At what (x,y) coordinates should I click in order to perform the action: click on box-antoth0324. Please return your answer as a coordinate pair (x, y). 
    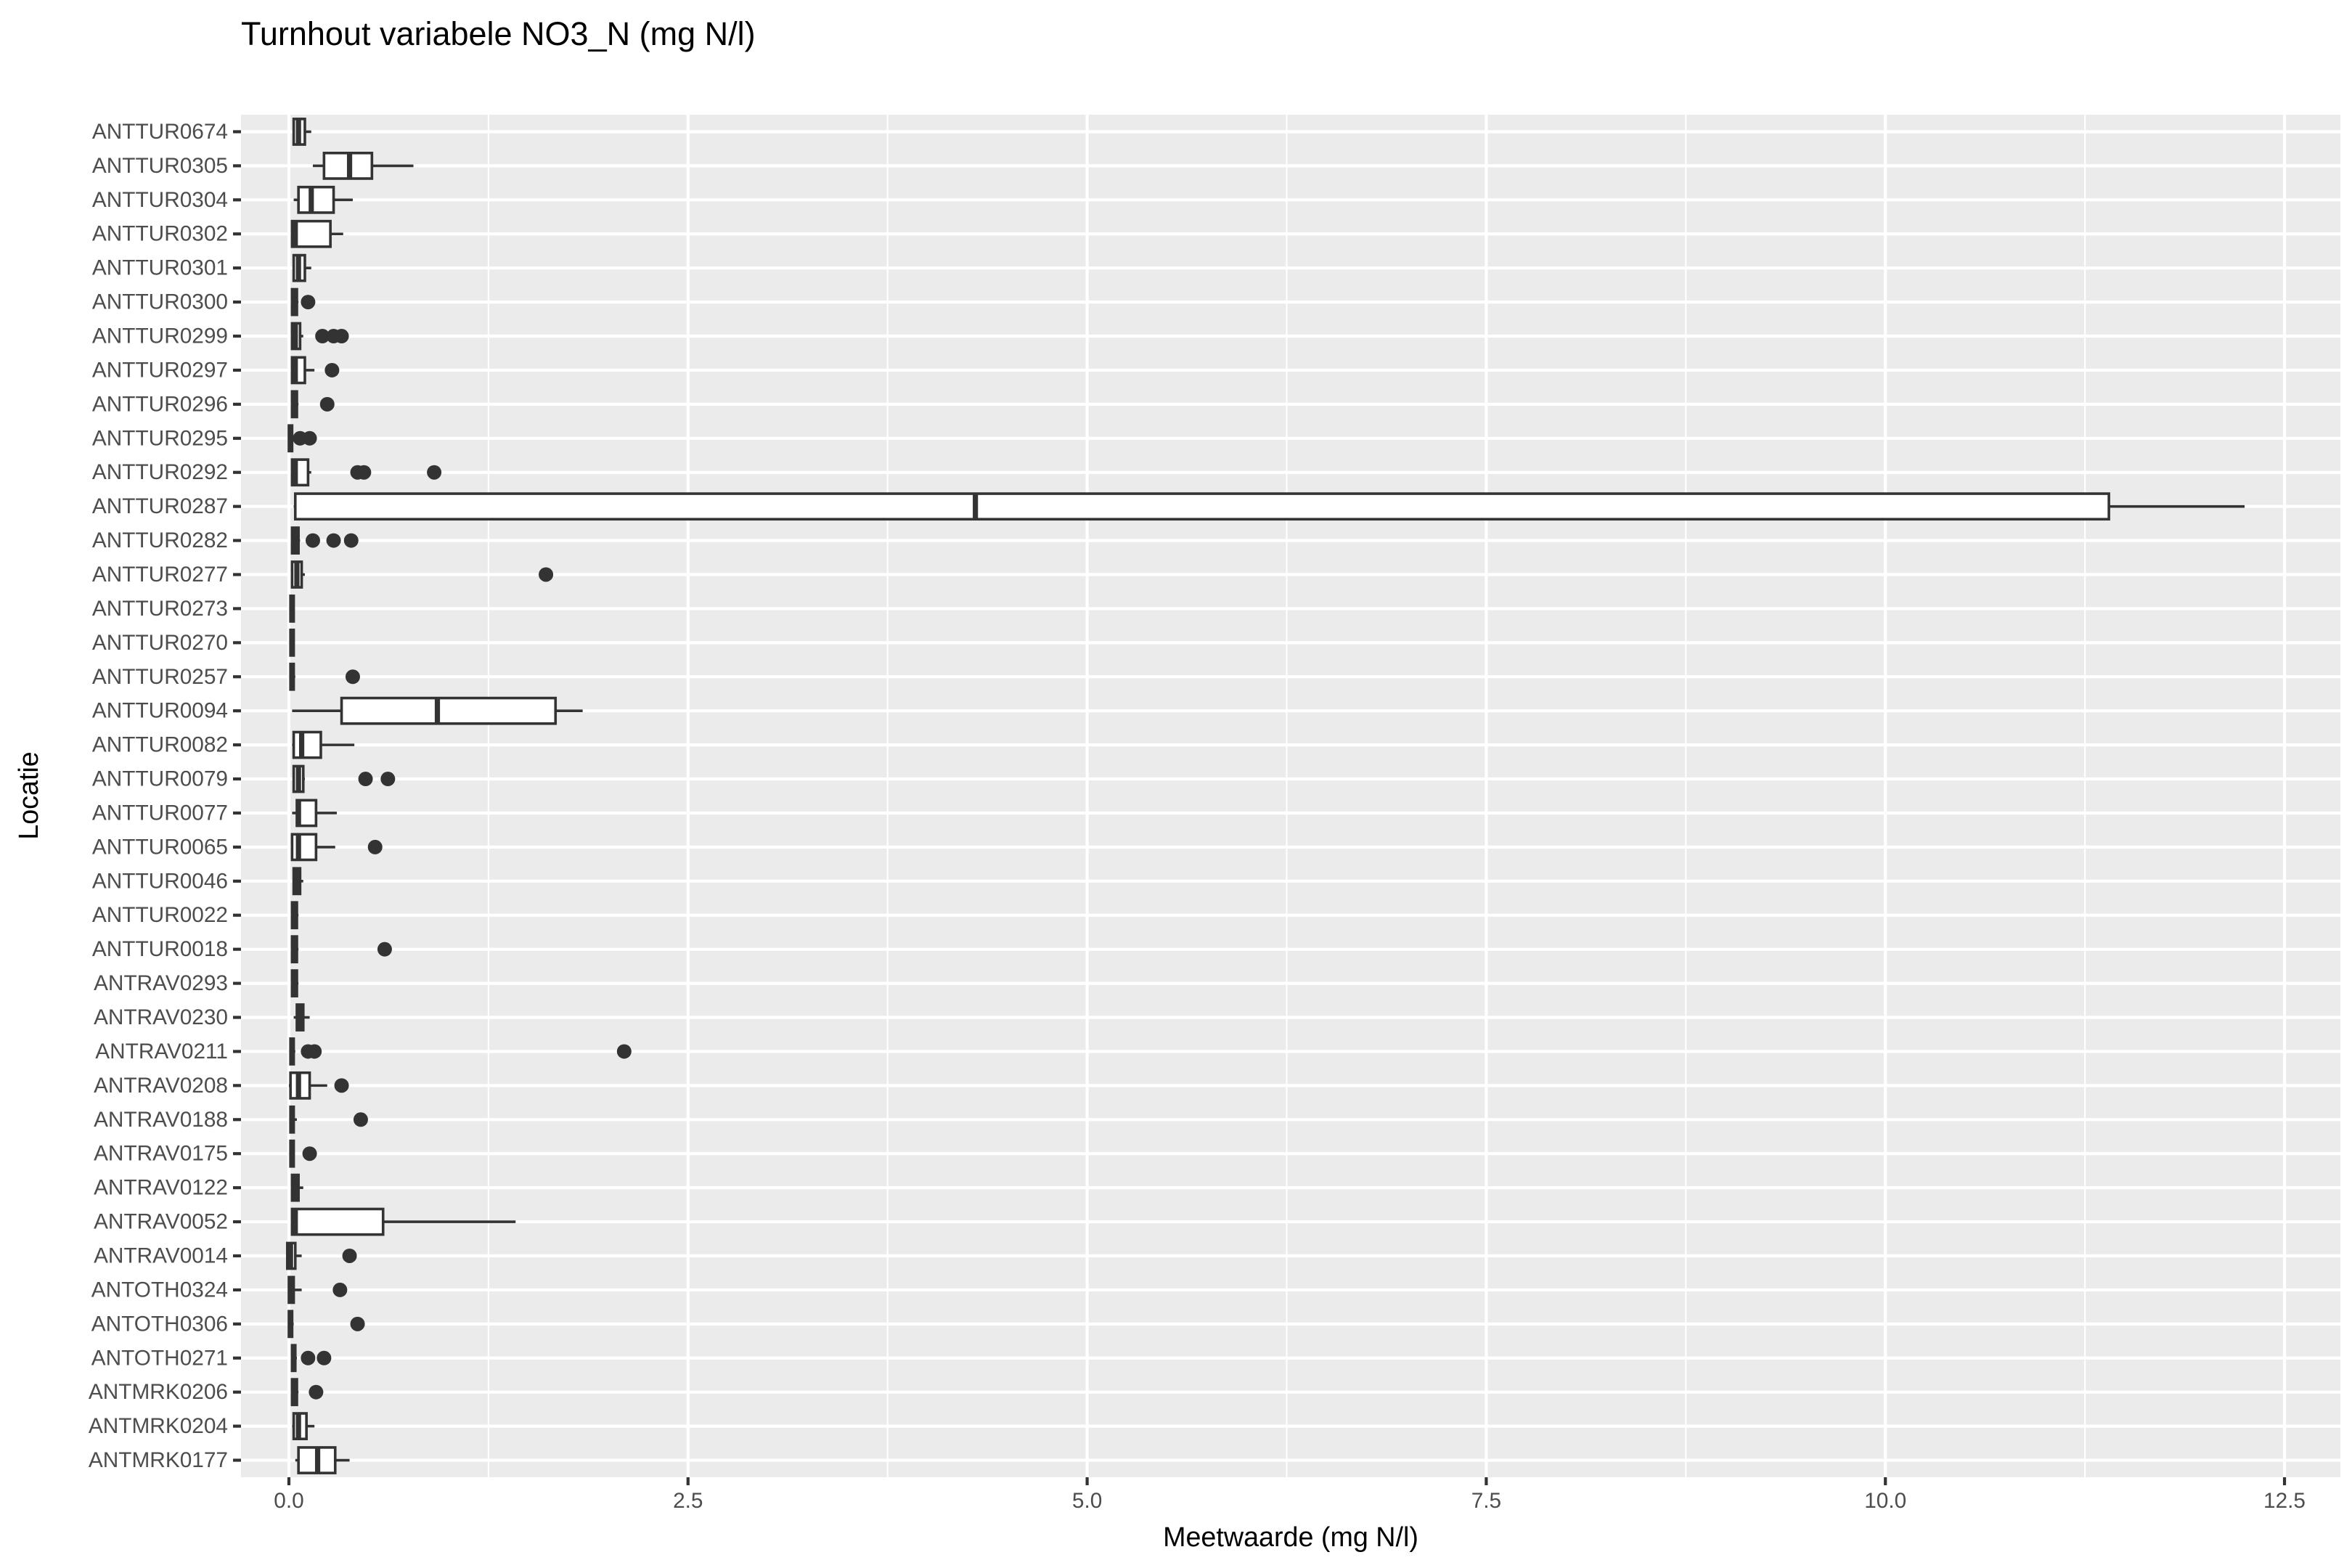
    Looking at the image, I should click on (318, 1290).